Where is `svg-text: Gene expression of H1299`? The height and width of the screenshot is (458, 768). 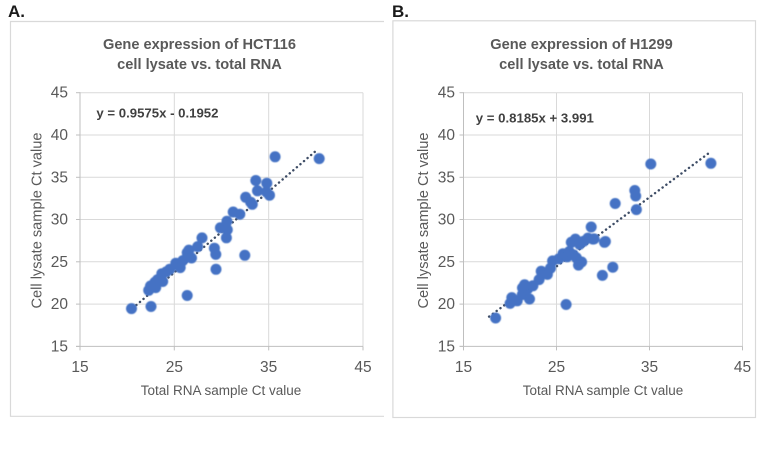
svg-text: Gene expression of H1299 is located at coordinates (581, 45).